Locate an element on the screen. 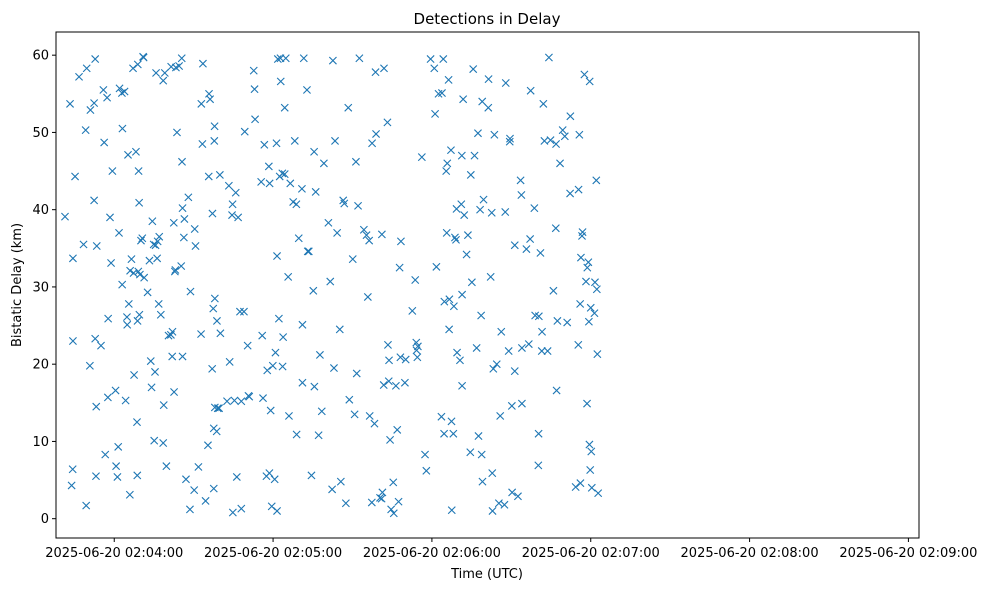 This screenshot has width=988, height=590. y-tick-label: 10 is located at coordinates (40, 442).